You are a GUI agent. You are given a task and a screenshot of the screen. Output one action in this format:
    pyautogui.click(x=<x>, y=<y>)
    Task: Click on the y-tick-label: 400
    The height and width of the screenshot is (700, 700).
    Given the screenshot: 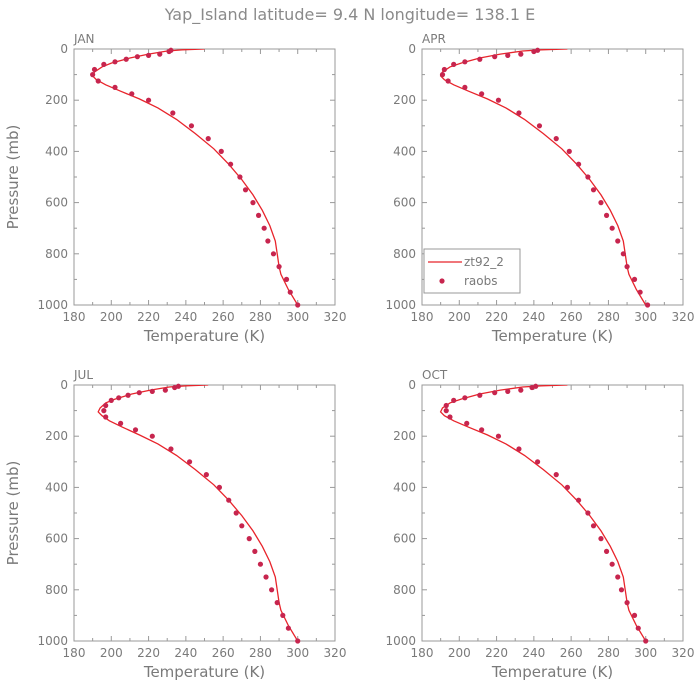 What is the action you would take?
    pyautogui.click(x=56, y=487)
    